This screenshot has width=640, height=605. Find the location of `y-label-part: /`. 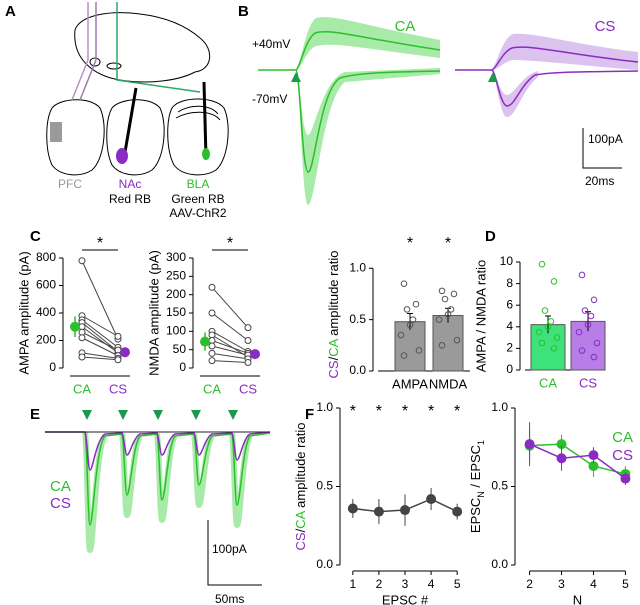

y-label-part: / is located at coordinates (333, 358).